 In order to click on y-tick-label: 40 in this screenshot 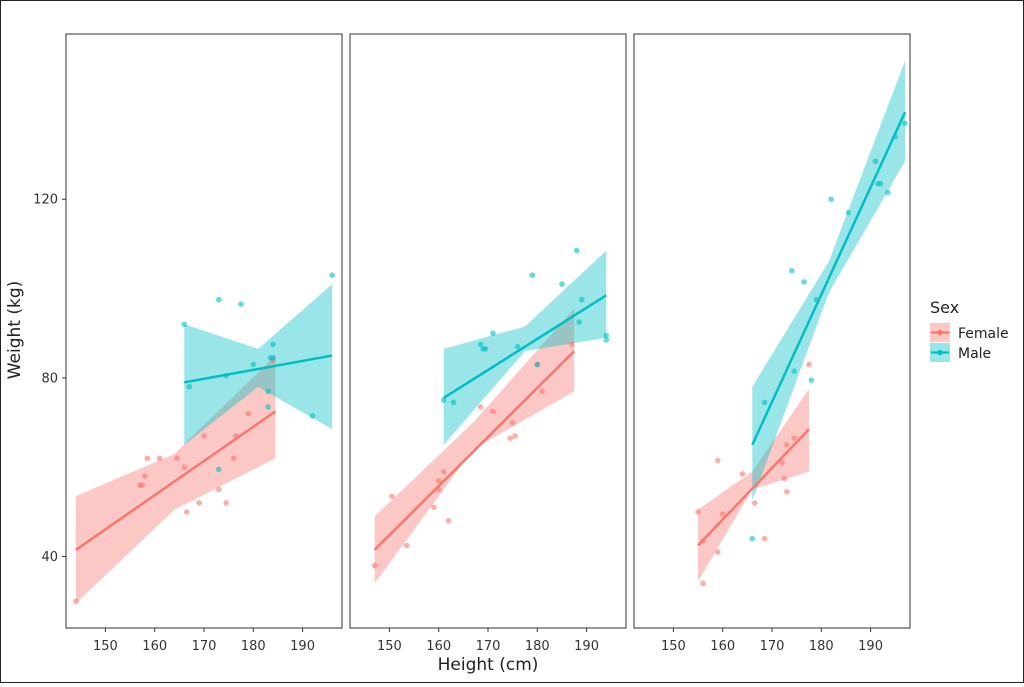, I will do `click(49, 557)`.